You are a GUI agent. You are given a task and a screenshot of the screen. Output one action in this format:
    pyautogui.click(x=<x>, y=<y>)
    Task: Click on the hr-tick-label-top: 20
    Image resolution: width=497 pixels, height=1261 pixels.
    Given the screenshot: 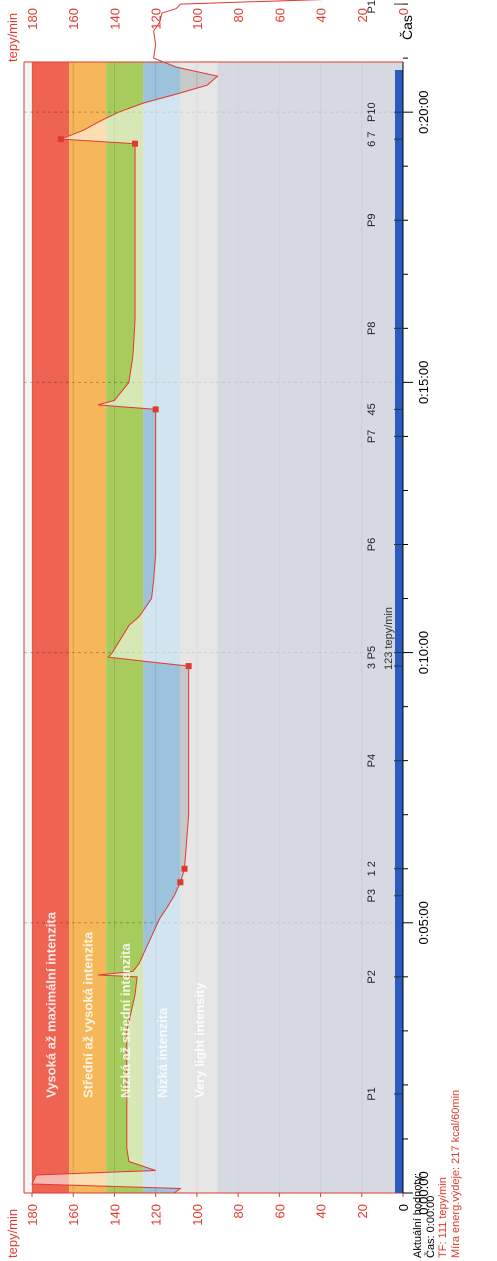 What is the action you would take?
    pyautogui.click(x=362, y=15)
    